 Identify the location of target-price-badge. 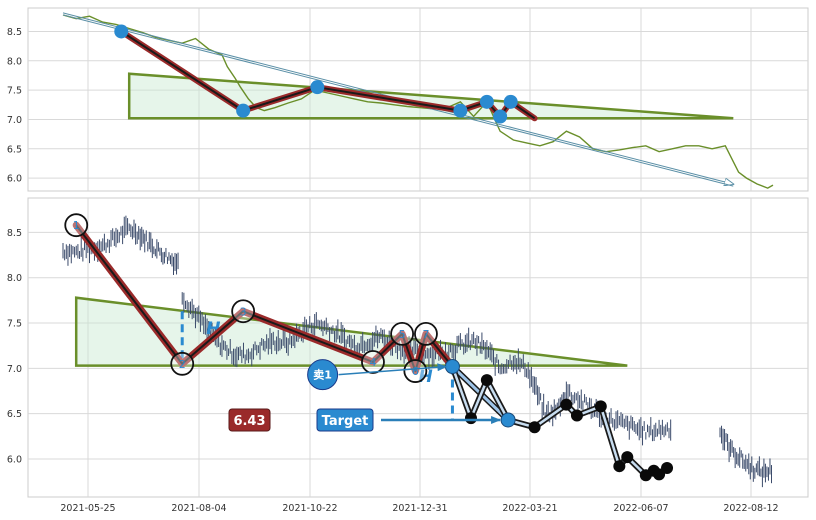
(249, 420).